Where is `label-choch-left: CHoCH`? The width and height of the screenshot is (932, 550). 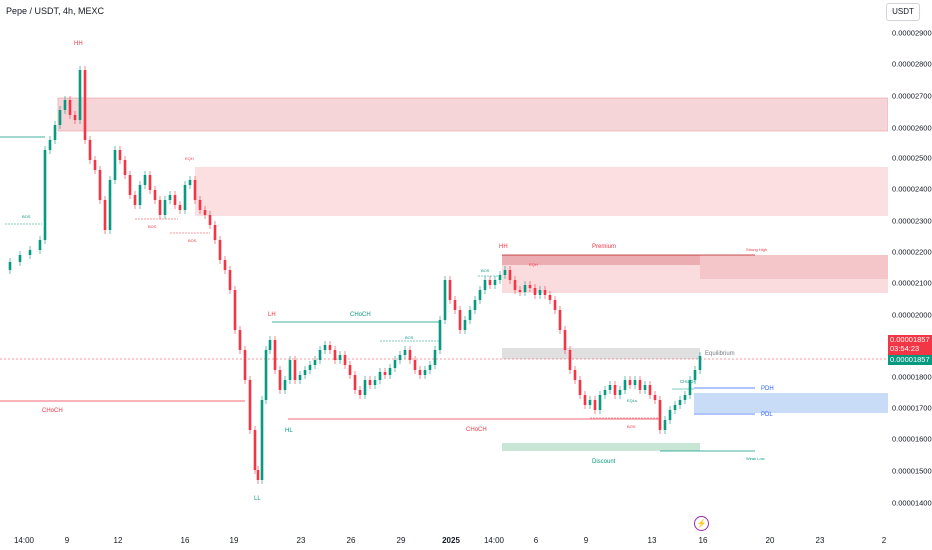 label-choch-left: CHoCH is located at coordinates (52, 411).